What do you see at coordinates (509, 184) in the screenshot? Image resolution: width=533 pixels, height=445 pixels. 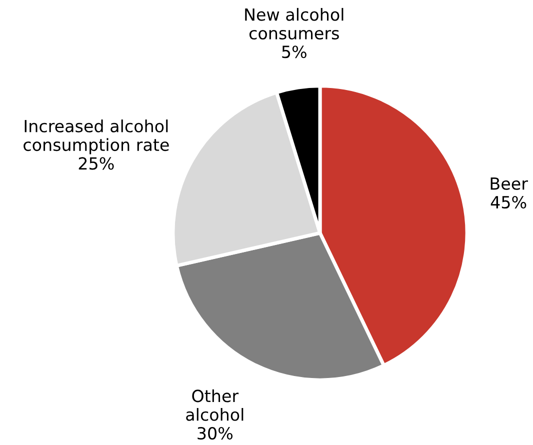 I see `slice-label: Beer` at bounding box center [509, 184].